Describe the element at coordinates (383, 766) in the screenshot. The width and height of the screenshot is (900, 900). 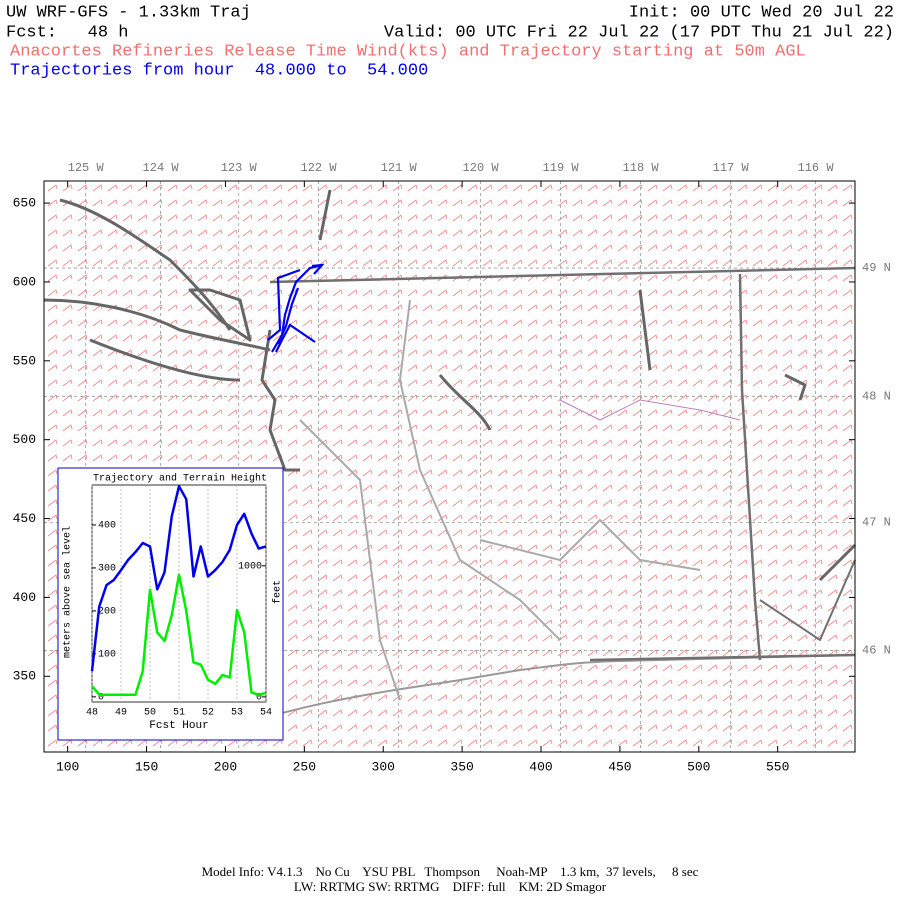
I see `x-tick-label: 300` at that location.